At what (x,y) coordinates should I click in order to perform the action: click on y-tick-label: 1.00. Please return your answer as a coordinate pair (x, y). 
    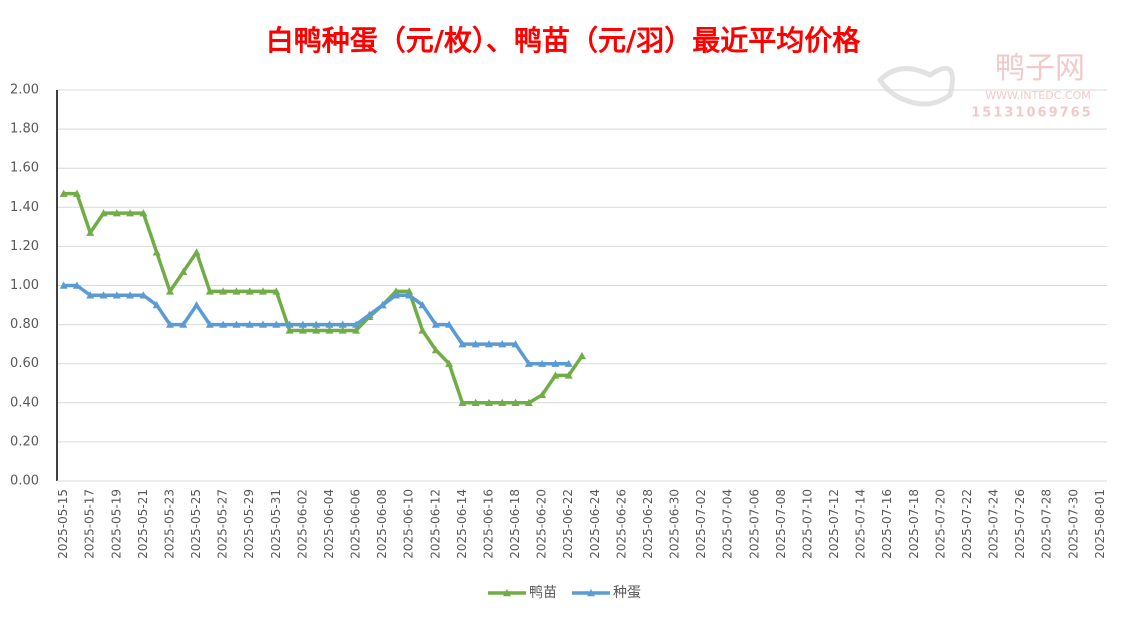
    Looking at the image, I should click on (24, 285).